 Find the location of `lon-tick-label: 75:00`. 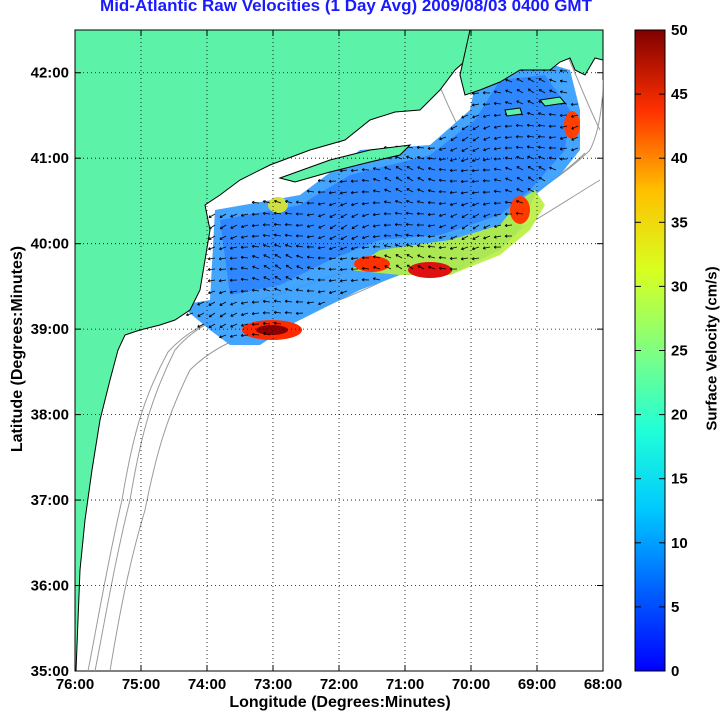

lon-tick-label: 75:00 is located at coordinates (141, 684).